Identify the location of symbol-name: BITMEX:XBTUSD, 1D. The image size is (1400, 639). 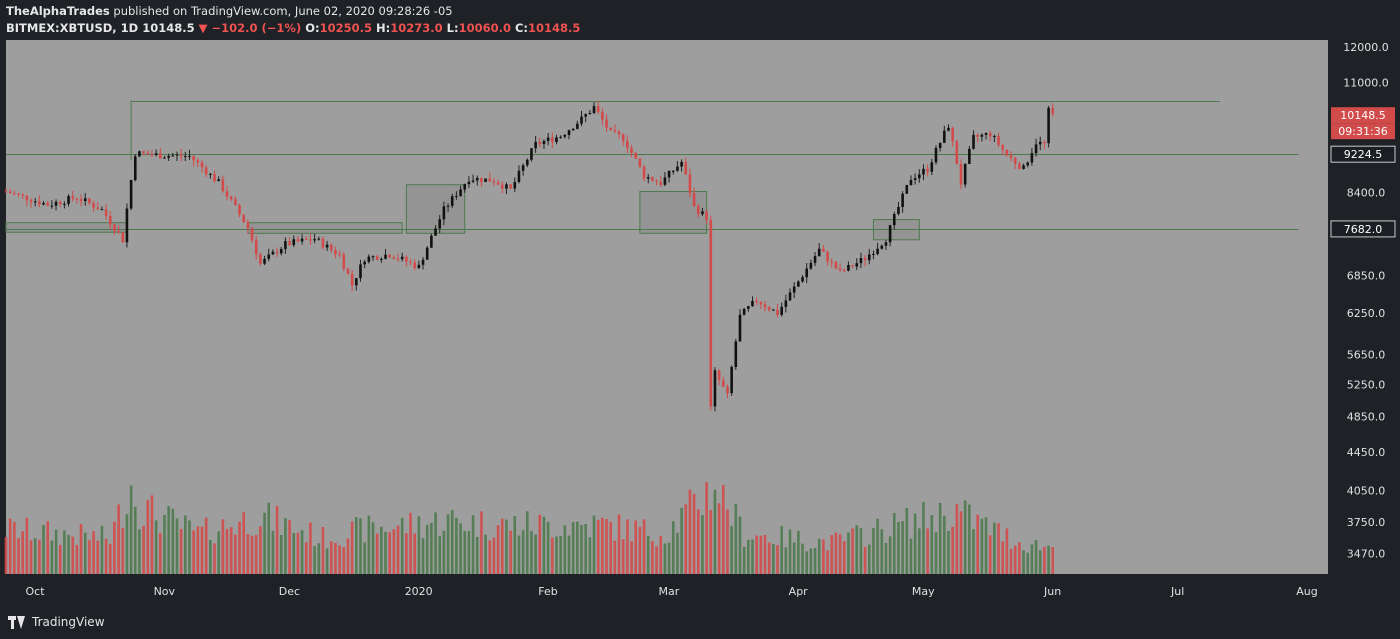
(72, 28).